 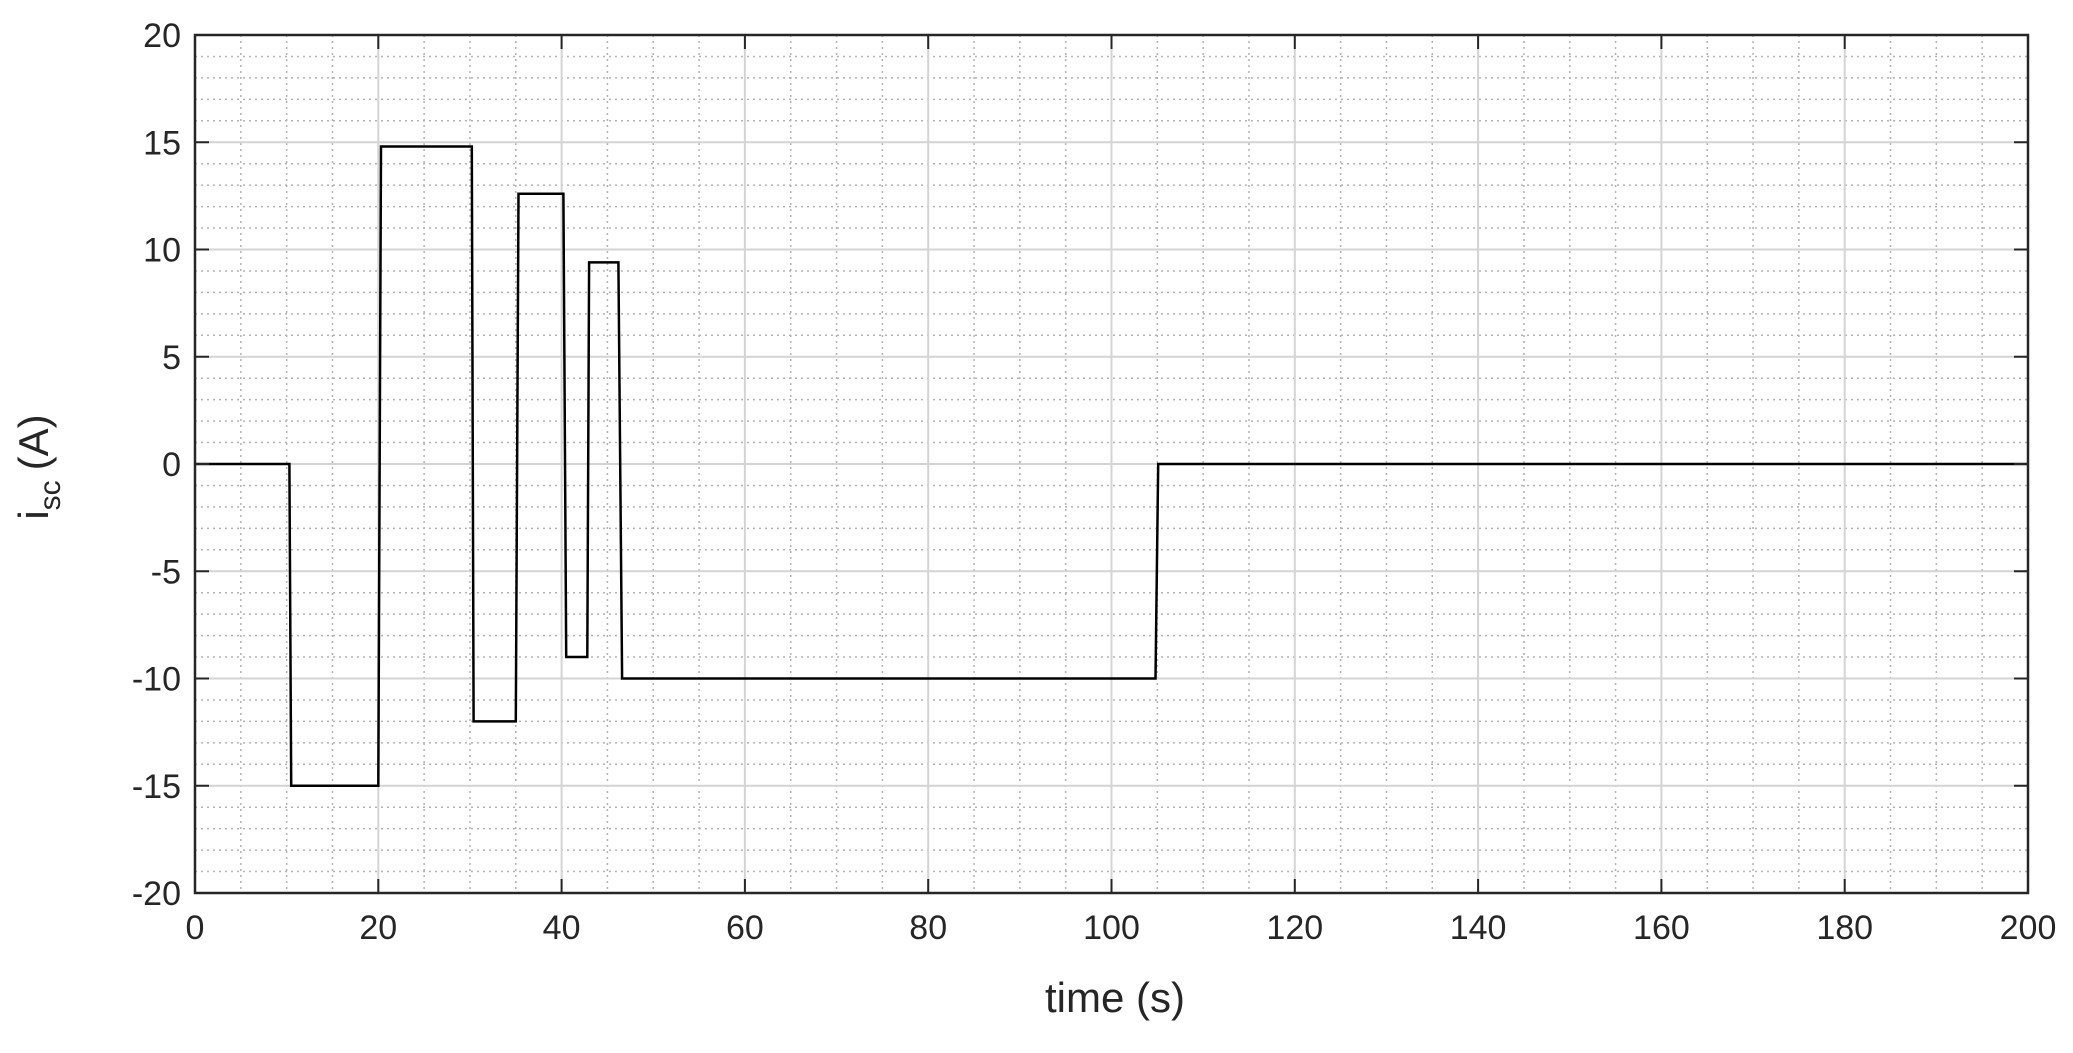 What do you see at coordinates (1661, 928) in the screenshot?
I see `x-tick-label: 160` at bounding box center [1661, 928].